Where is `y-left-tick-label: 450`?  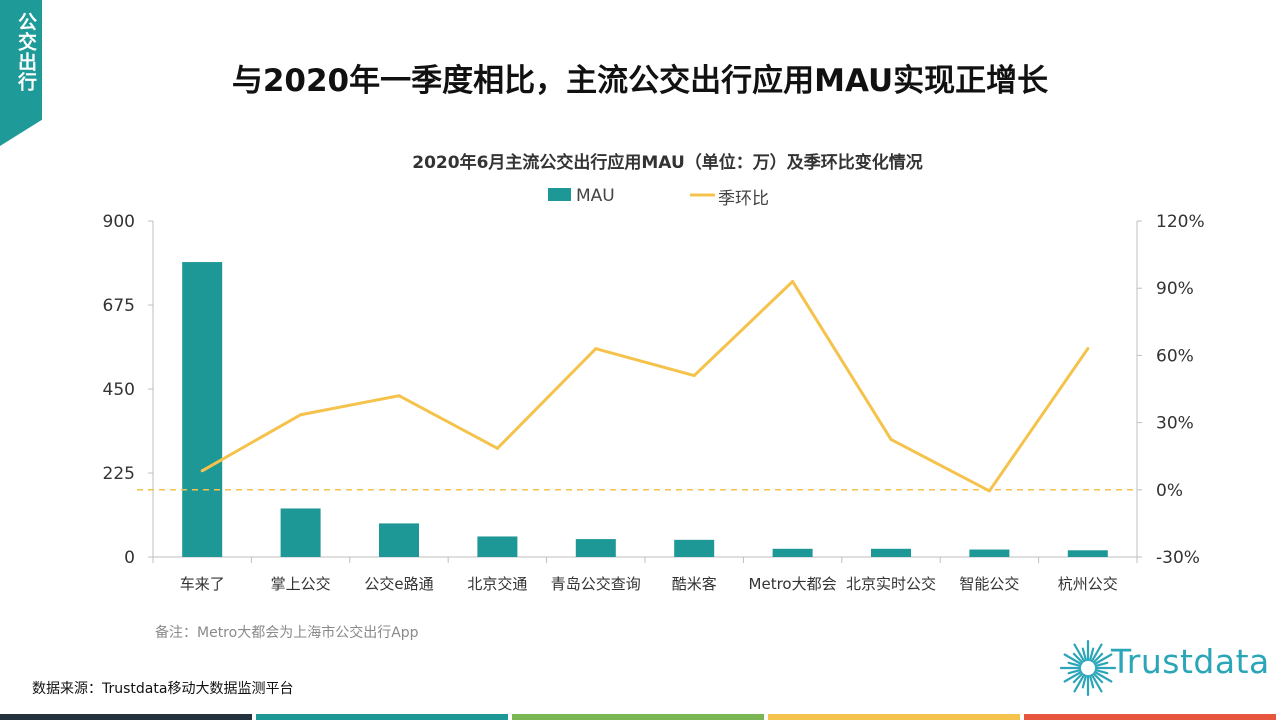
y-left-tick-label: 450 is located at coordinates (119, 390).